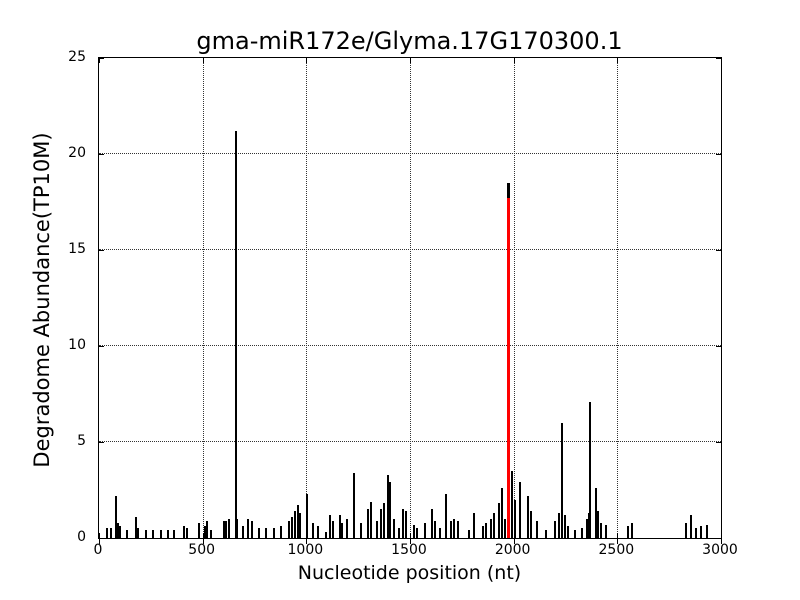 The image size is (800, 600). Describe the element at coordinates (98, 550) in the screenshot. I see `x-tick-label: 0` at that location.